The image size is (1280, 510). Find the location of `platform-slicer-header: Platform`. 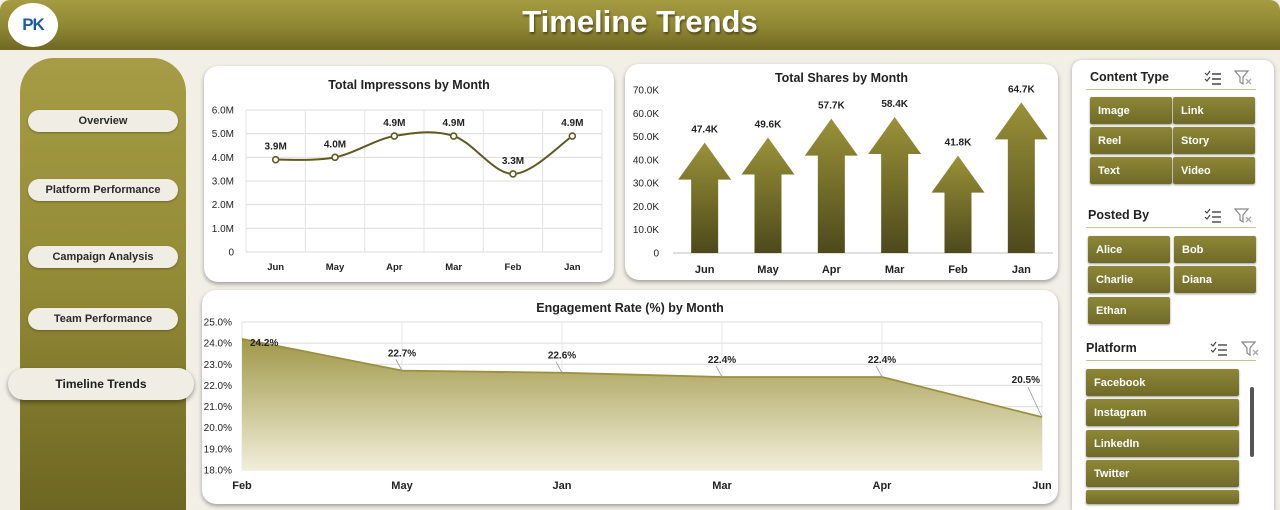

platform-slicer-header: Platform is located at coordinates (1172, 350).